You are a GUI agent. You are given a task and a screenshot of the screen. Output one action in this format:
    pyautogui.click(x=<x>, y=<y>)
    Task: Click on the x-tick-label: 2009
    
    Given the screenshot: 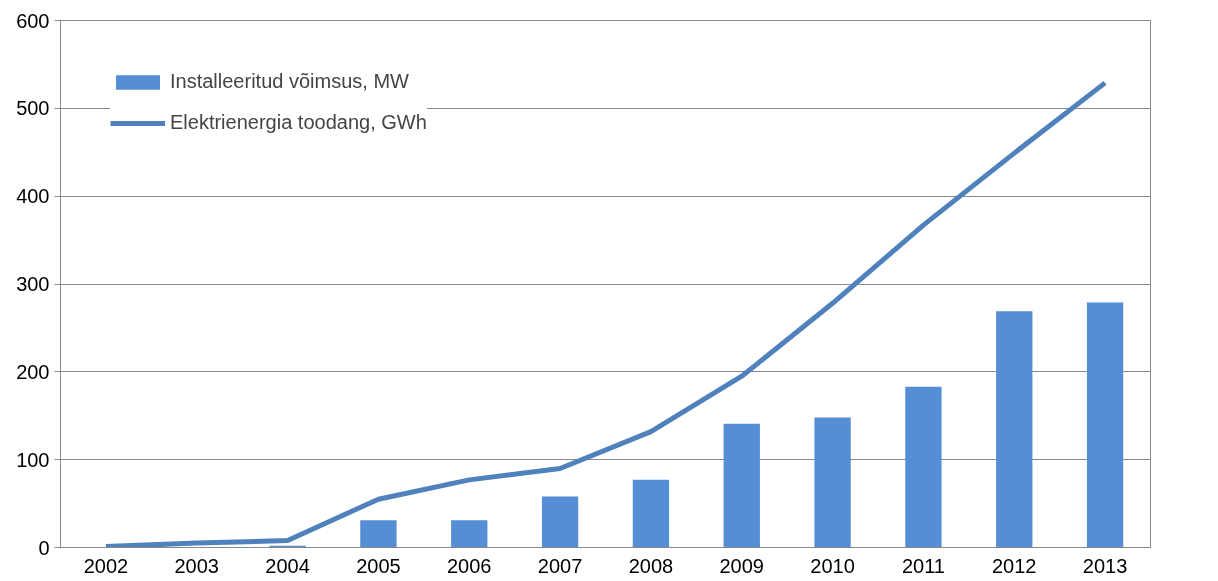 What is the action you would take?
    pyautogui.click(x=741, y=565)
    